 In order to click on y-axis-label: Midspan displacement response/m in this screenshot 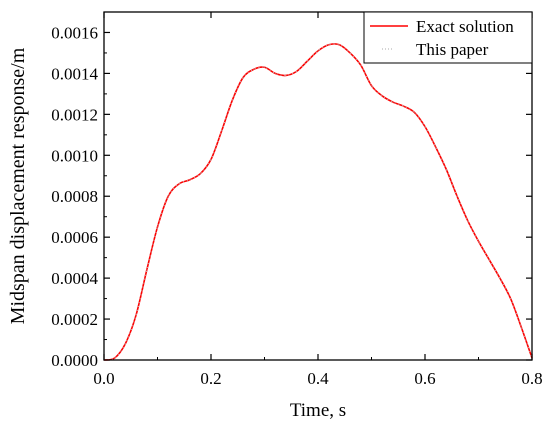, I will do `click(18, 185)`.